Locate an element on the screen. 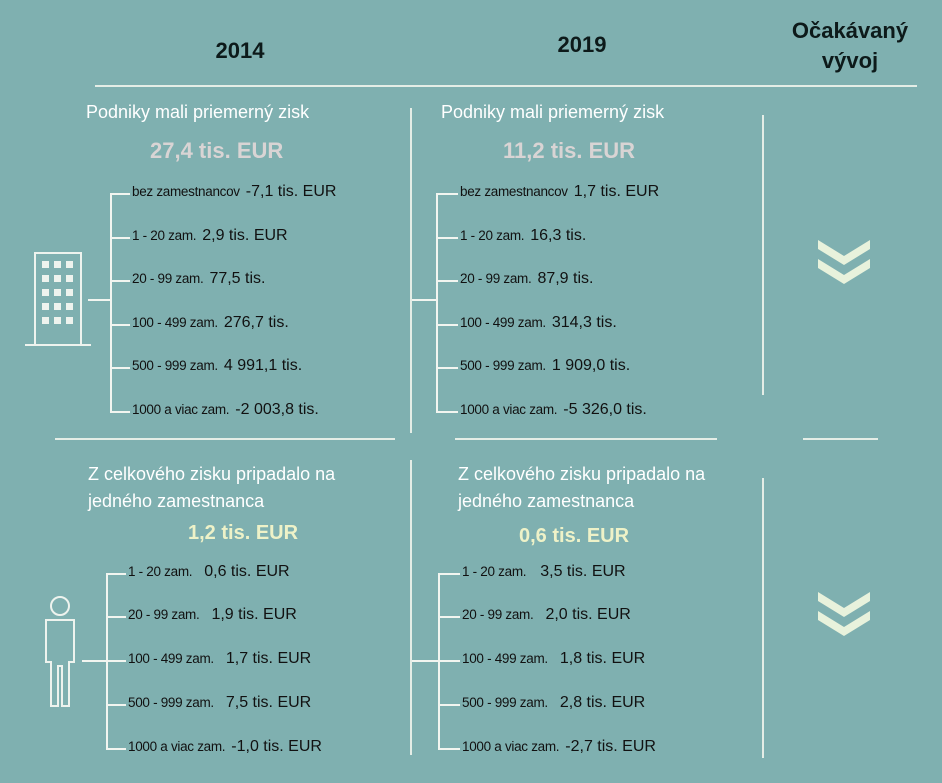 The height and width of the screenshot is (783, 942). column-divider-bottom is located at coordinates (411, 607).